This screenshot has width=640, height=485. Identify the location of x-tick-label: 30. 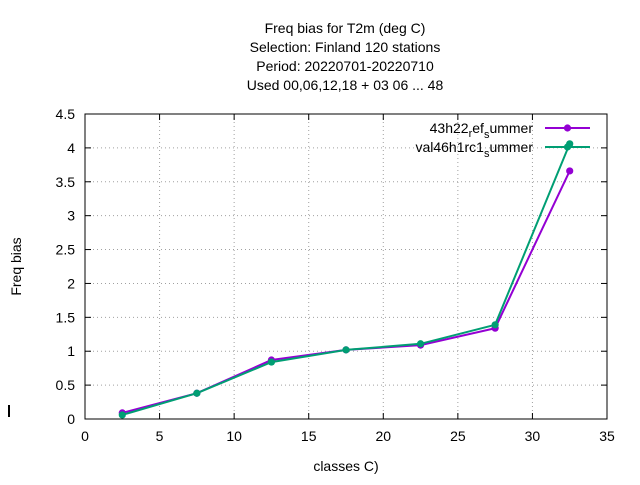
(533, 436).